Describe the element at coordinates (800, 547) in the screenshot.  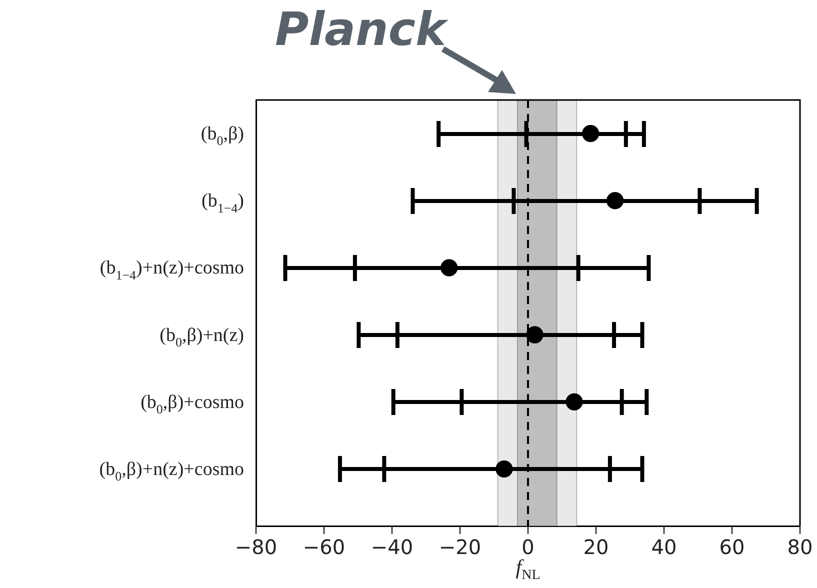
I see `x-tick-label: 80` at that location.